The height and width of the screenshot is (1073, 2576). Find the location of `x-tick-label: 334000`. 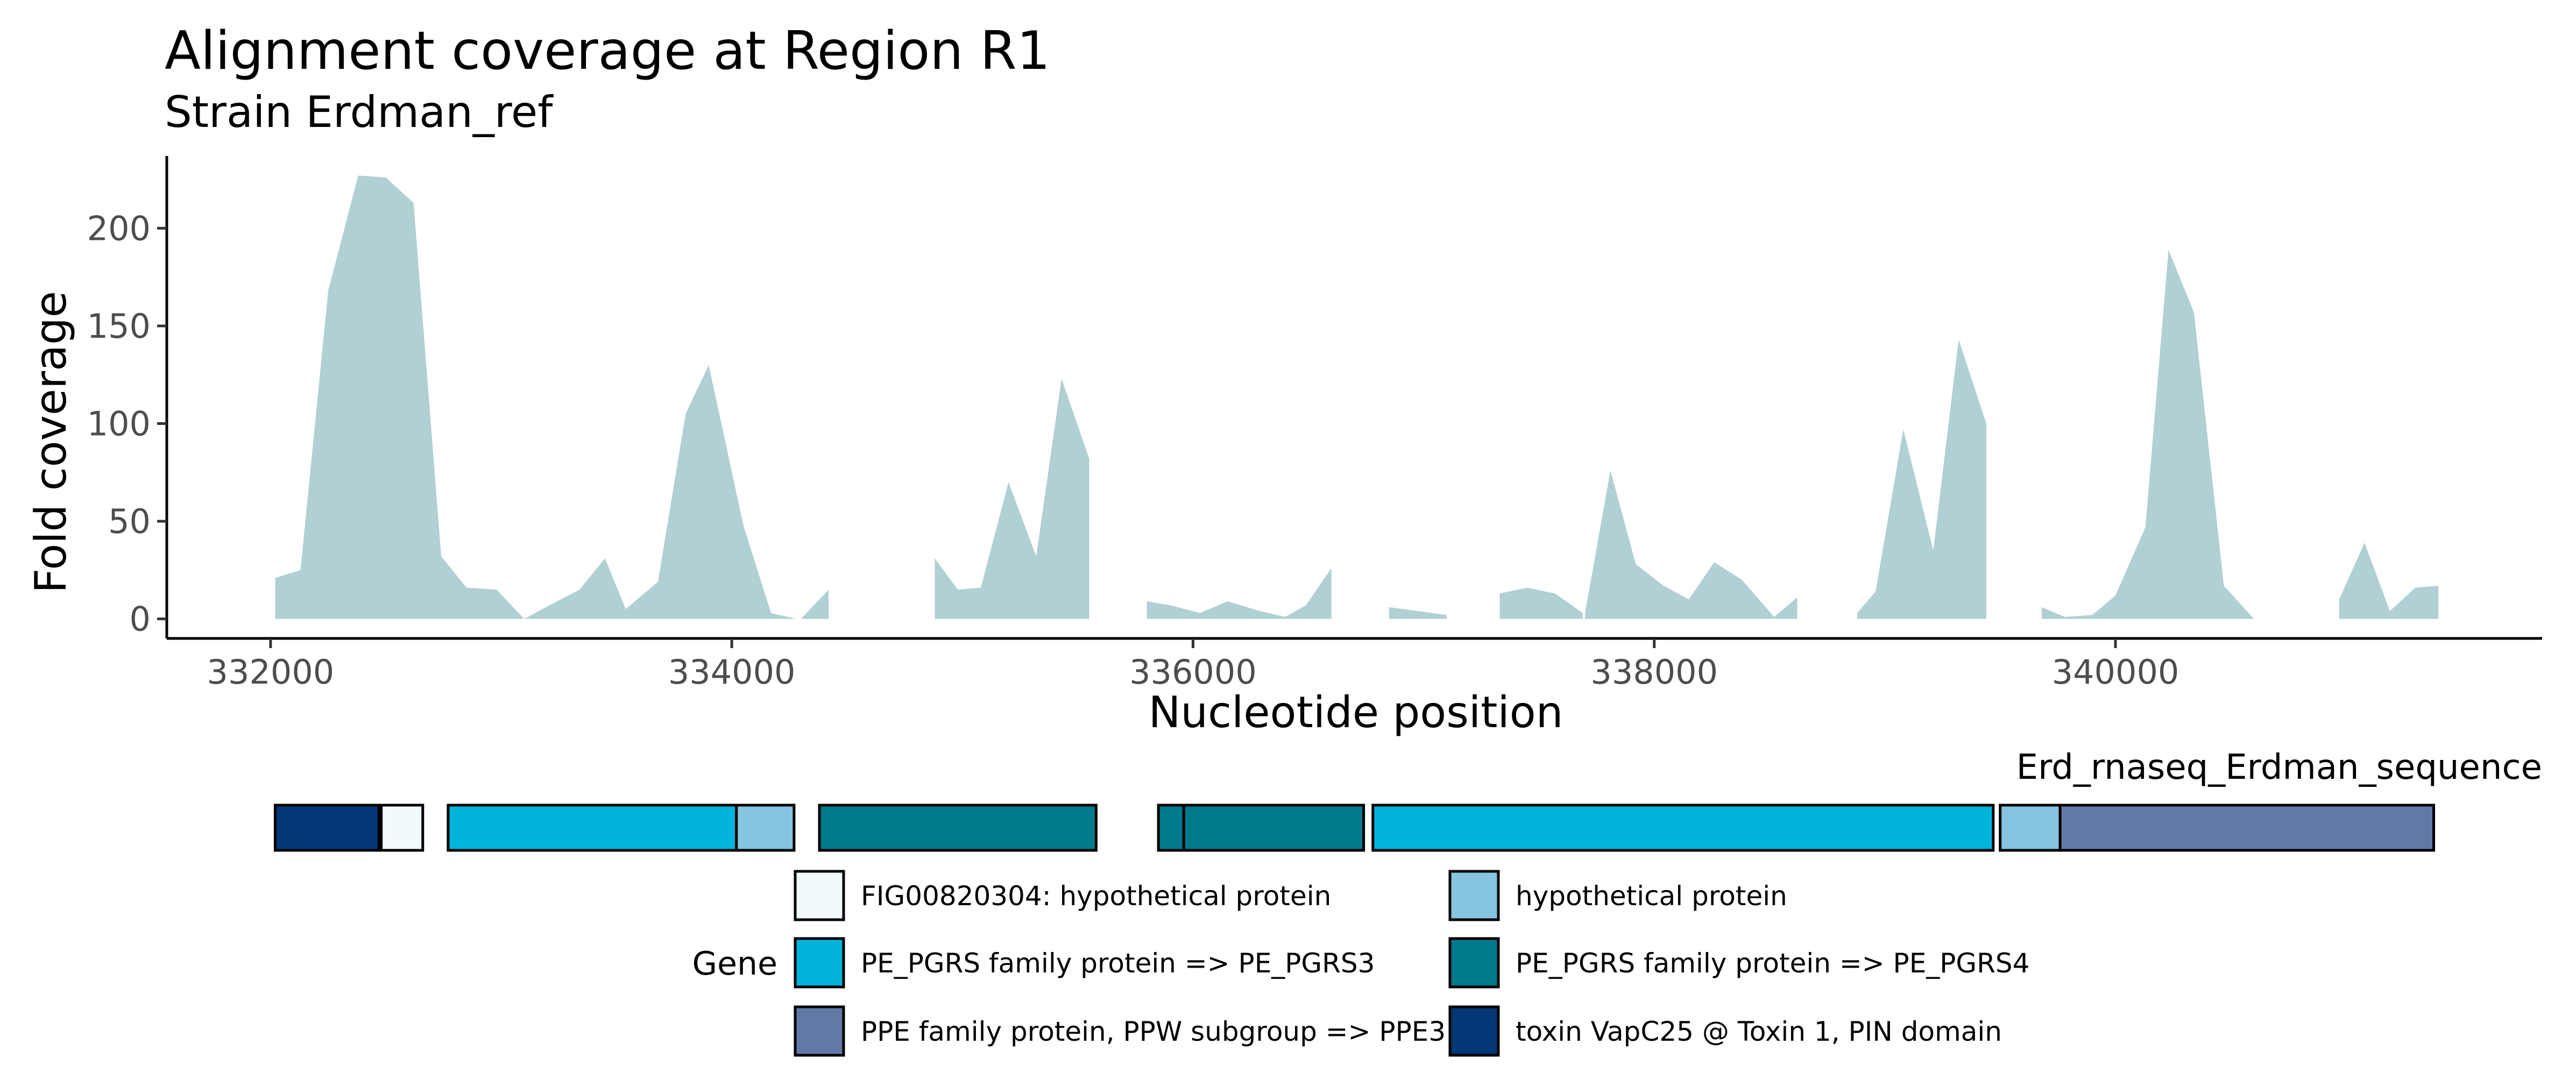

x-tick-label: 334000 is located at coordinates (732, 672).